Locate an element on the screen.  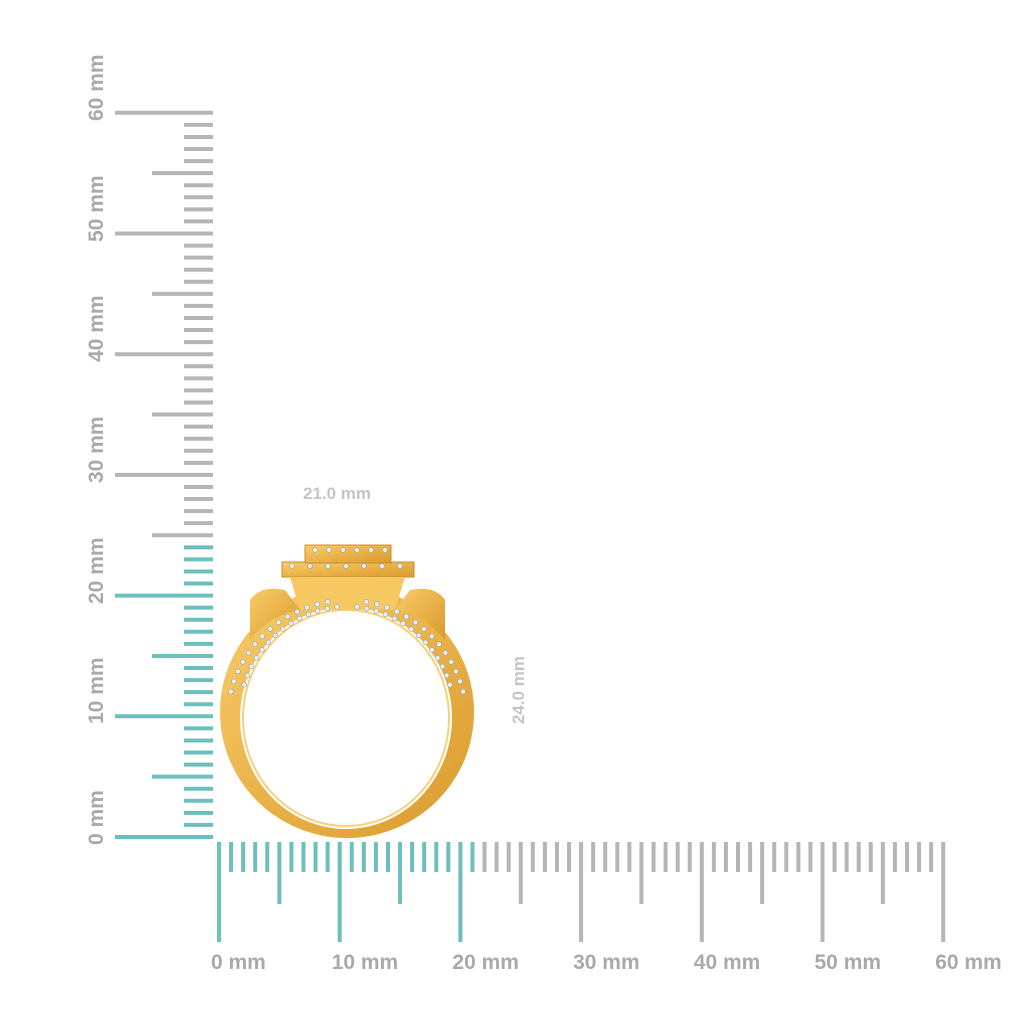
diamond-stones is located at coordinates (347, 621).